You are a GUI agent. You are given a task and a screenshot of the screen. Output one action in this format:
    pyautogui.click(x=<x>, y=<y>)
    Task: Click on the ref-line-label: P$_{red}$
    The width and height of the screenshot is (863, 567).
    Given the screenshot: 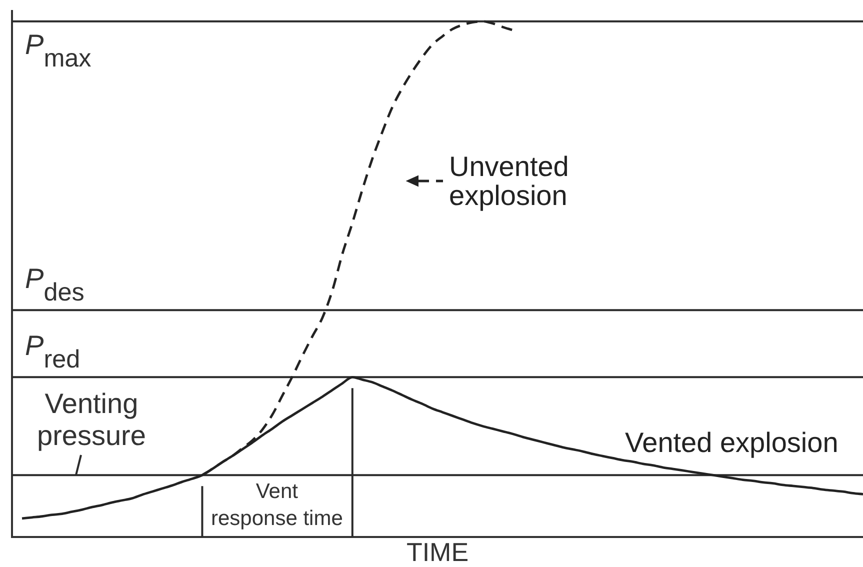 What is the action you would take?
    pyautogui.click(x=52, y=352)
    